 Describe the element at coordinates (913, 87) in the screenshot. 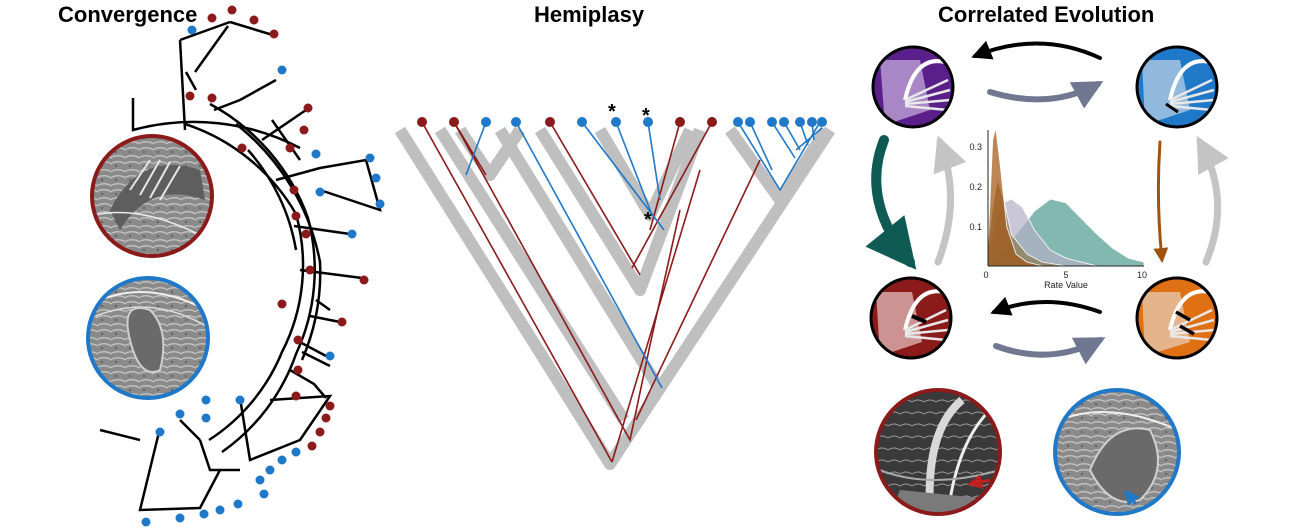

I see `state-purple` at that location.